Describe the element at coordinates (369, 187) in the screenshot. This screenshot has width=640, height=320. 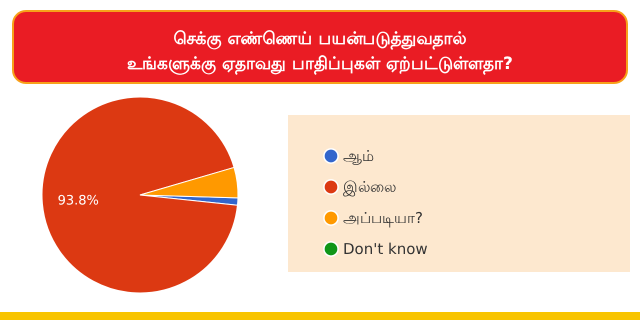
I see `legend-label: இல்லை` at that location.